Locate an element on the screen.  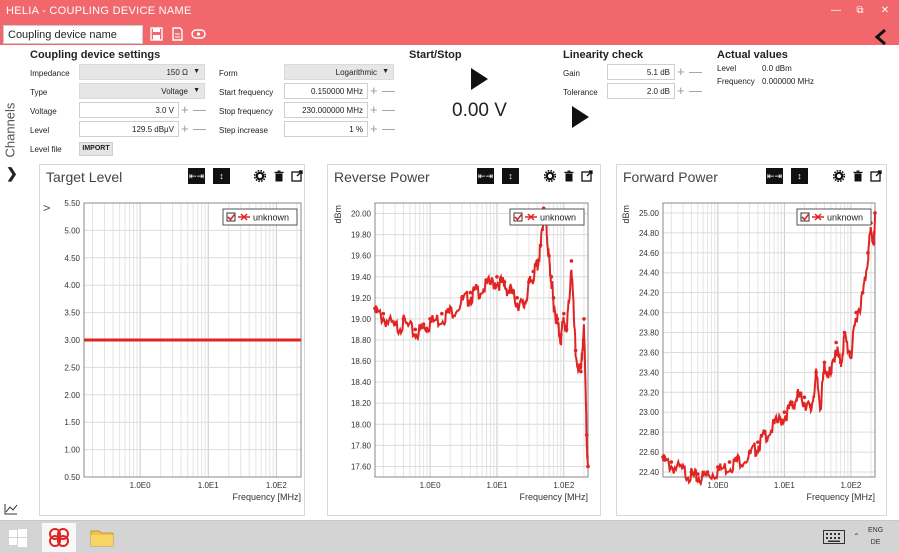
actual-frequency-label: Frequency is located at coordinates (736, 81).